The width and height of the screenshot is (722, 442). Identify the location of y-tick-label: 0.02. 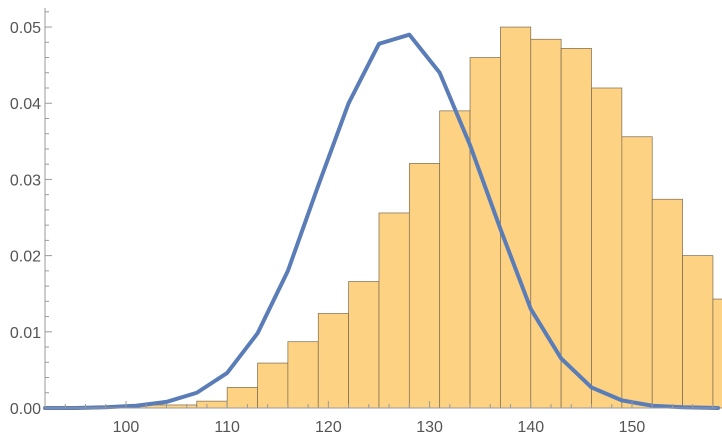
(25, 257).